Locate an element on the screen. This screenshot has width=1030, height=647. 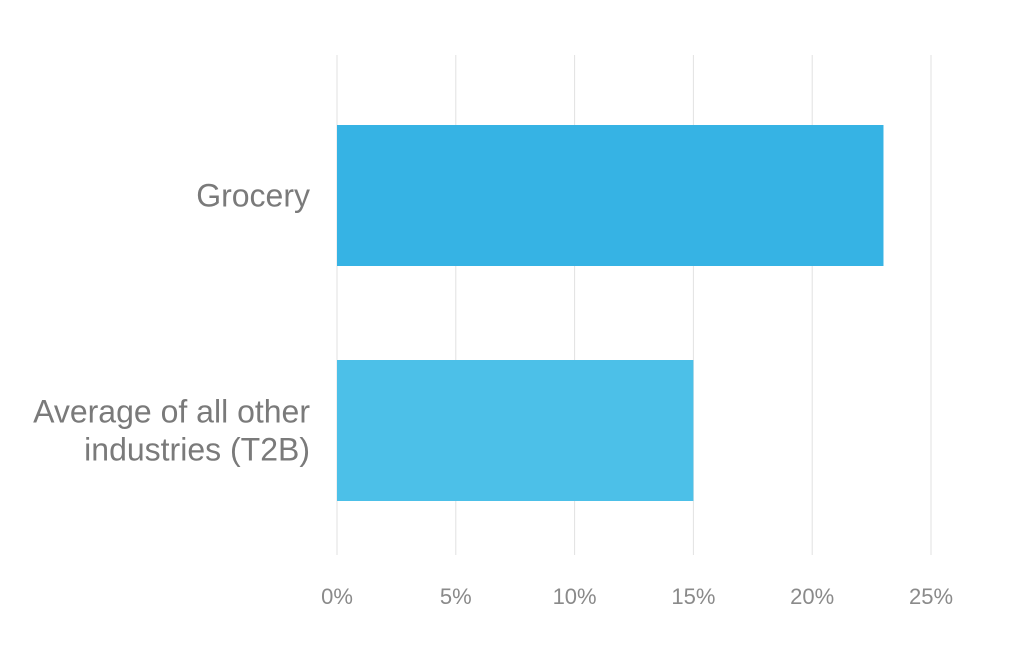
category-label: Grocery is located at coordinates (253, 196).